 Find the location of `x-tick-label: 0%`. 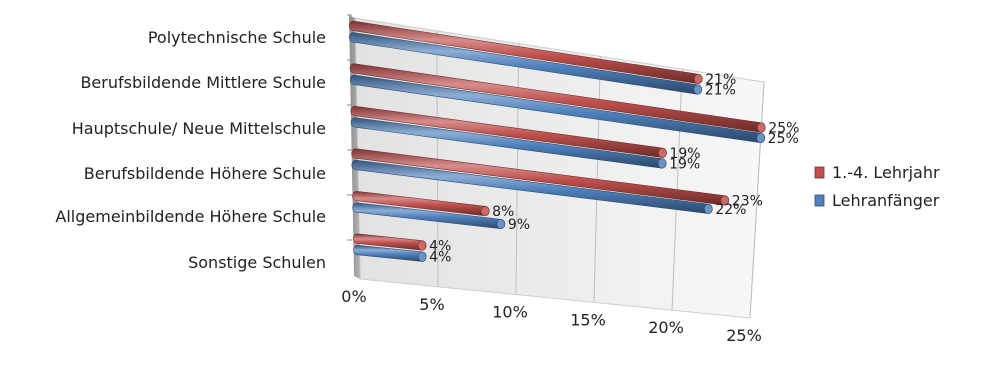

x-tick-label: 0% is located at coordinates (353, 296).